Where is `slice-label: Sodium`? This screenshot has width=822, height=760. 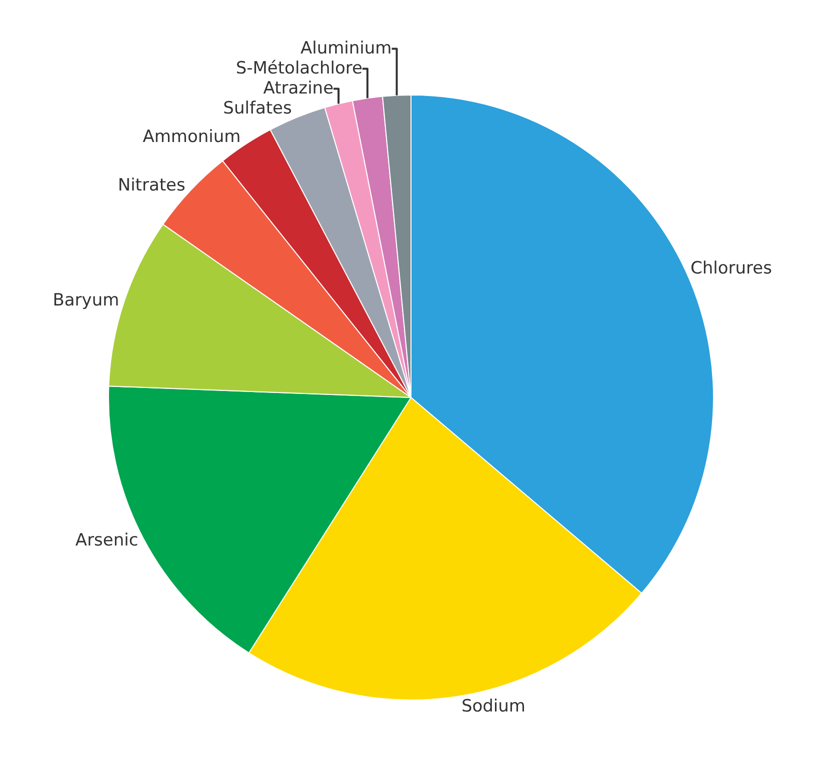 slice-label: Sodium is located at coordinates (493, 706).